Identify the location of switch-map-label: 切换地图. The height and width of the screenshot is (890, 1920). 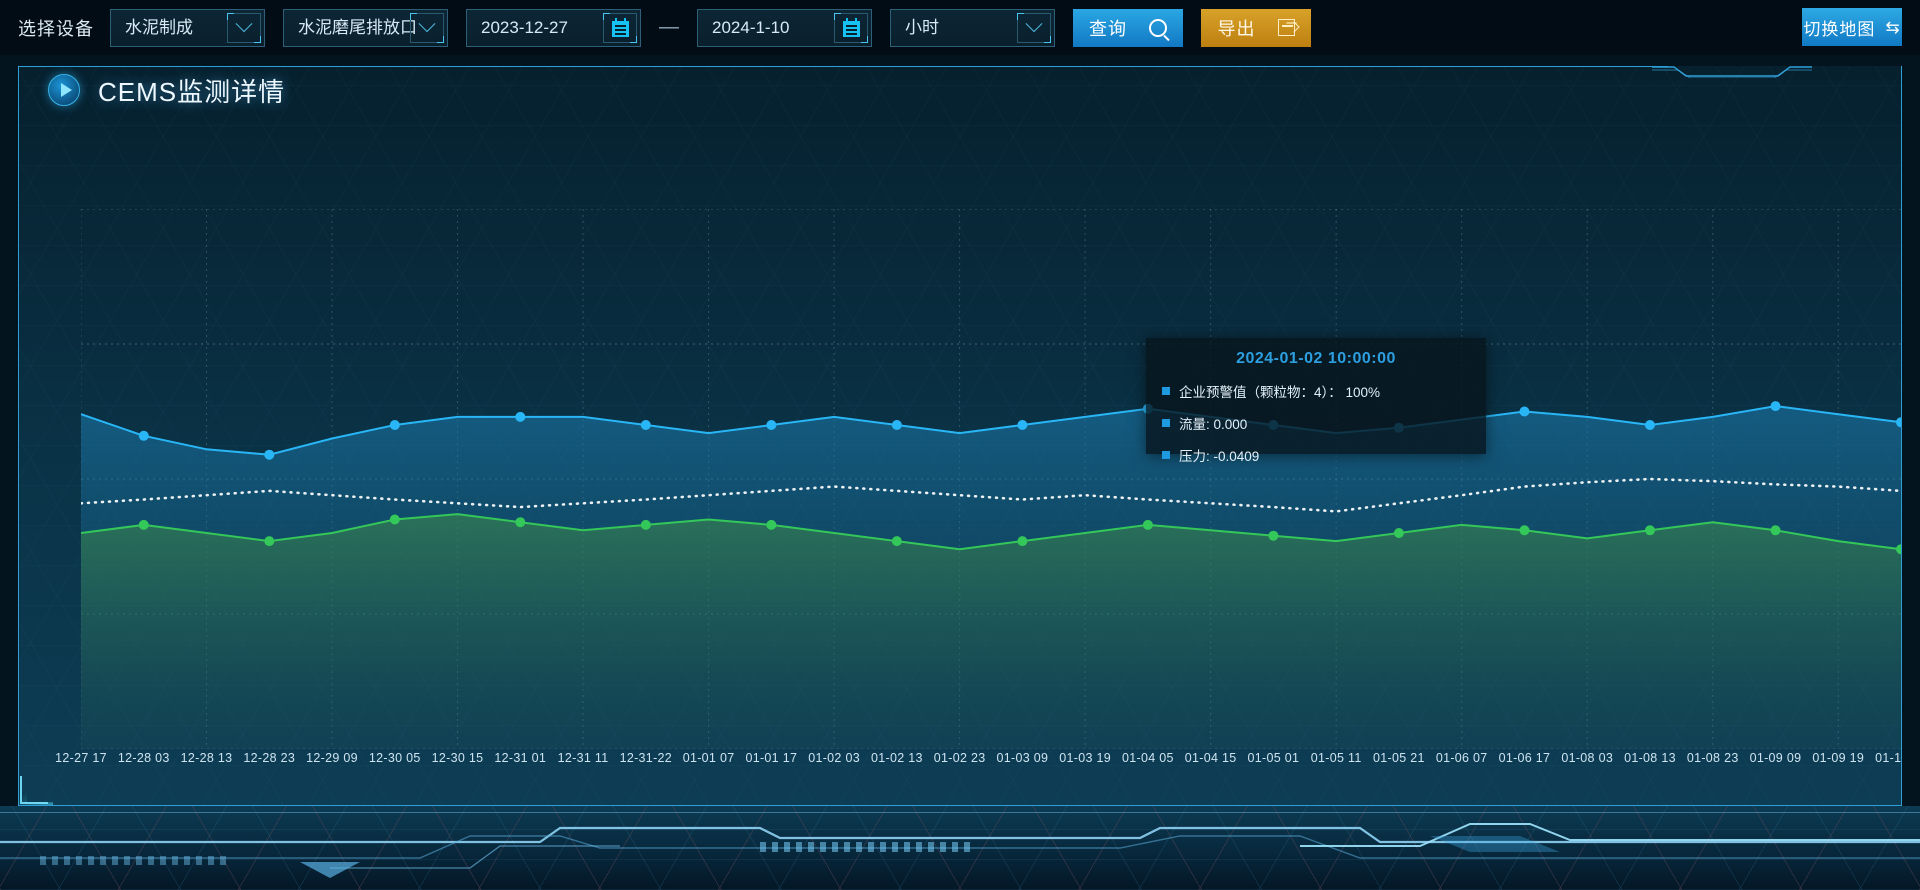
(1839, 29).